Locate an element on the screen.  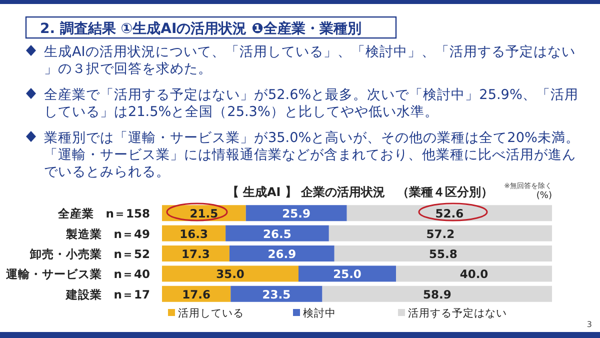
text: 生成AIの活用状況について、「活用している」、「検討中」、「活用する予定はない」の３択で回答を求めた。 is located at coordinates (310, 60).